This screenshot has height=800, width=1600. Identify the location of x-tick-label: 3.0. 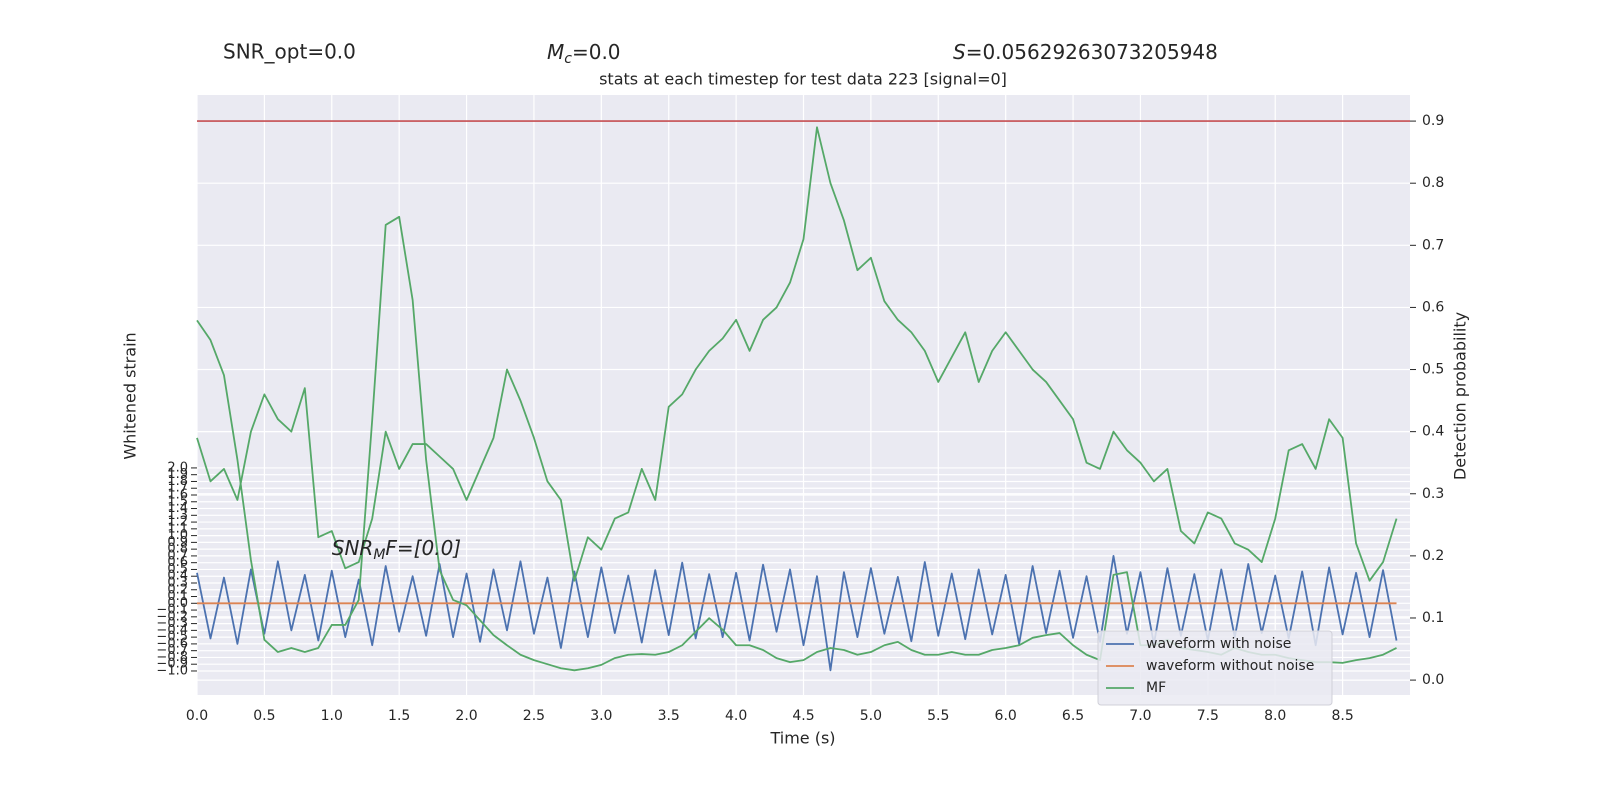
(601, 716).